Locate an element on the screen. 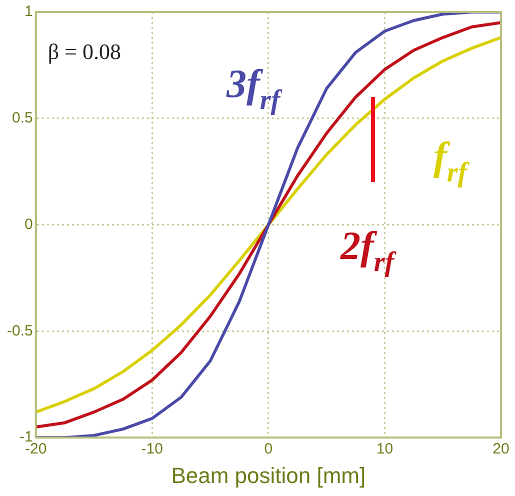 The height and width of the screenshot is (496, 515). x-tick-label: -10 is located at coordinates (152, 449).